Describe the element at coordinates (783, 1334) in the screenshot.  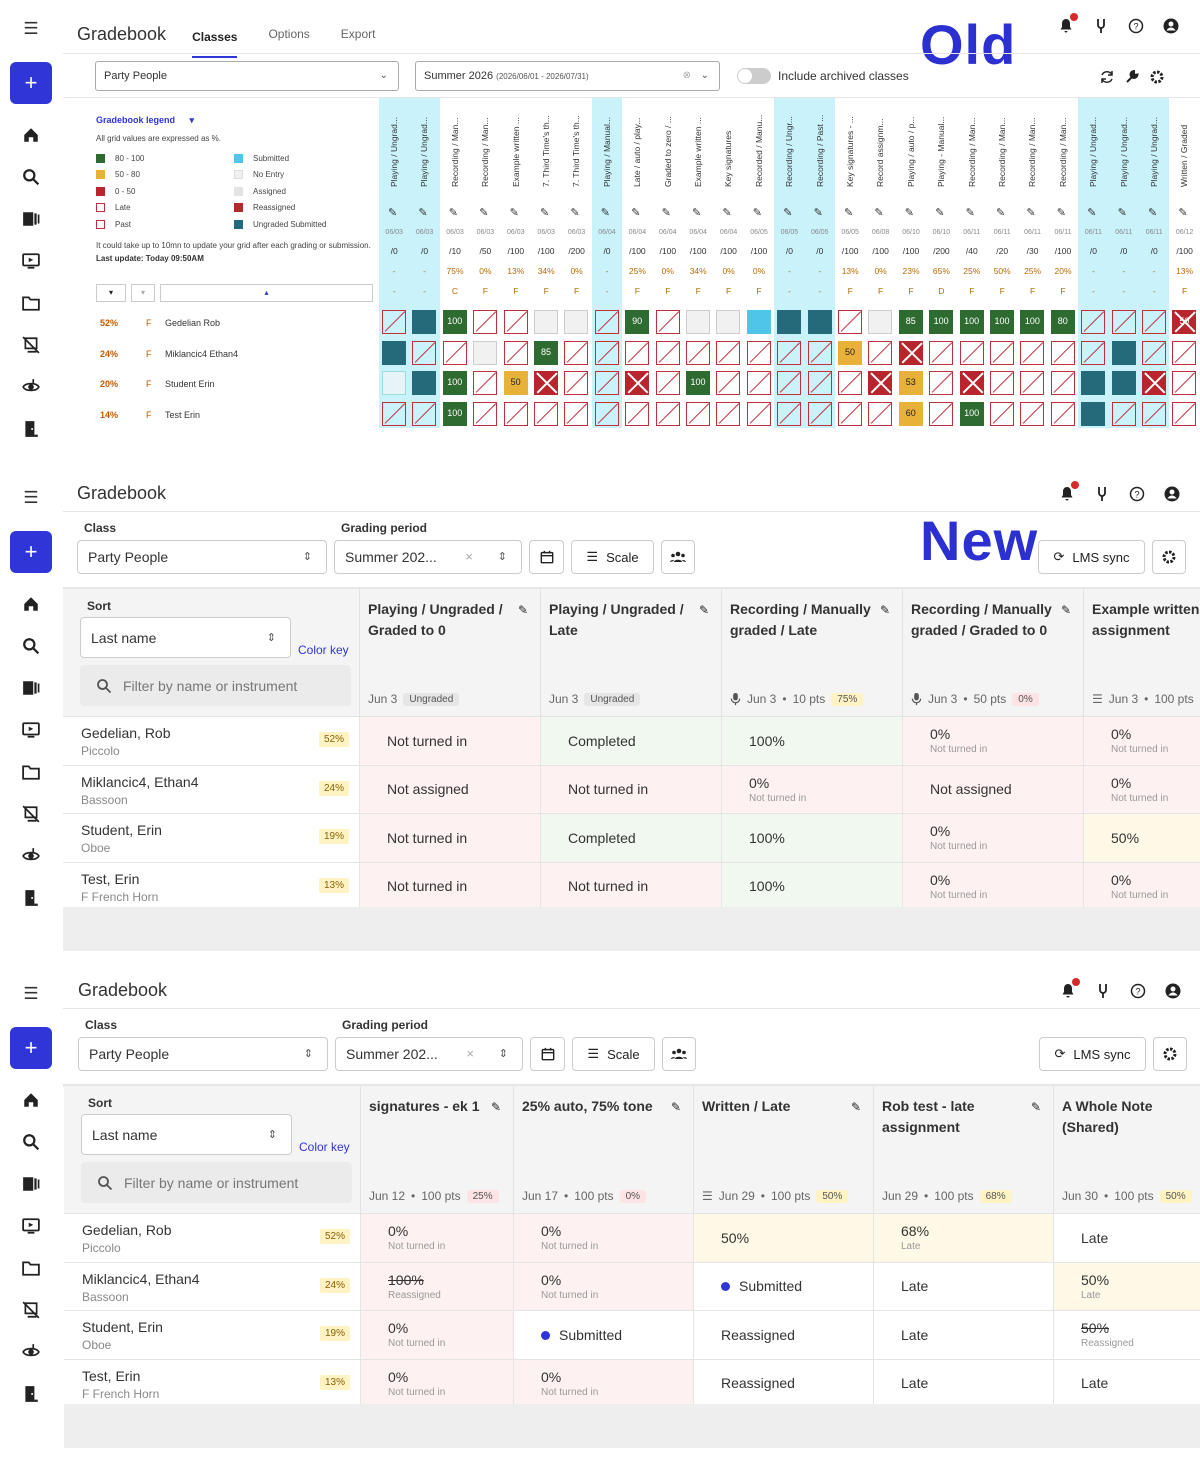
I see `grade-cell: Reassigned` at that location.